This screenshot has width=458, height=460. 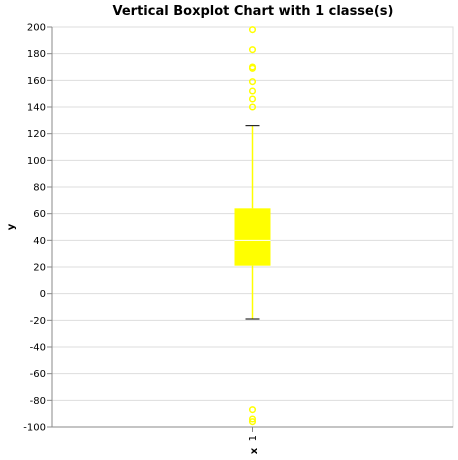 I want to click on box-series, so click(x=252, y=226).